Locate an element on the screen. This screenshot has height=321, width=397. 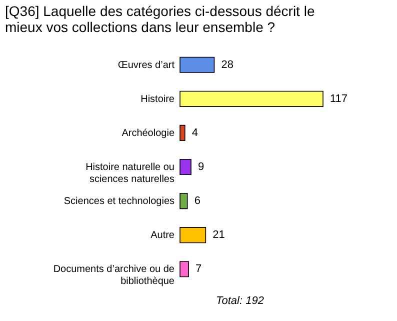
chart-title: [Q36] Laquelle des catégories ci-dessous décrit le mieux vos collections dans leur ensemble ? is located at coordinates (160, 19).